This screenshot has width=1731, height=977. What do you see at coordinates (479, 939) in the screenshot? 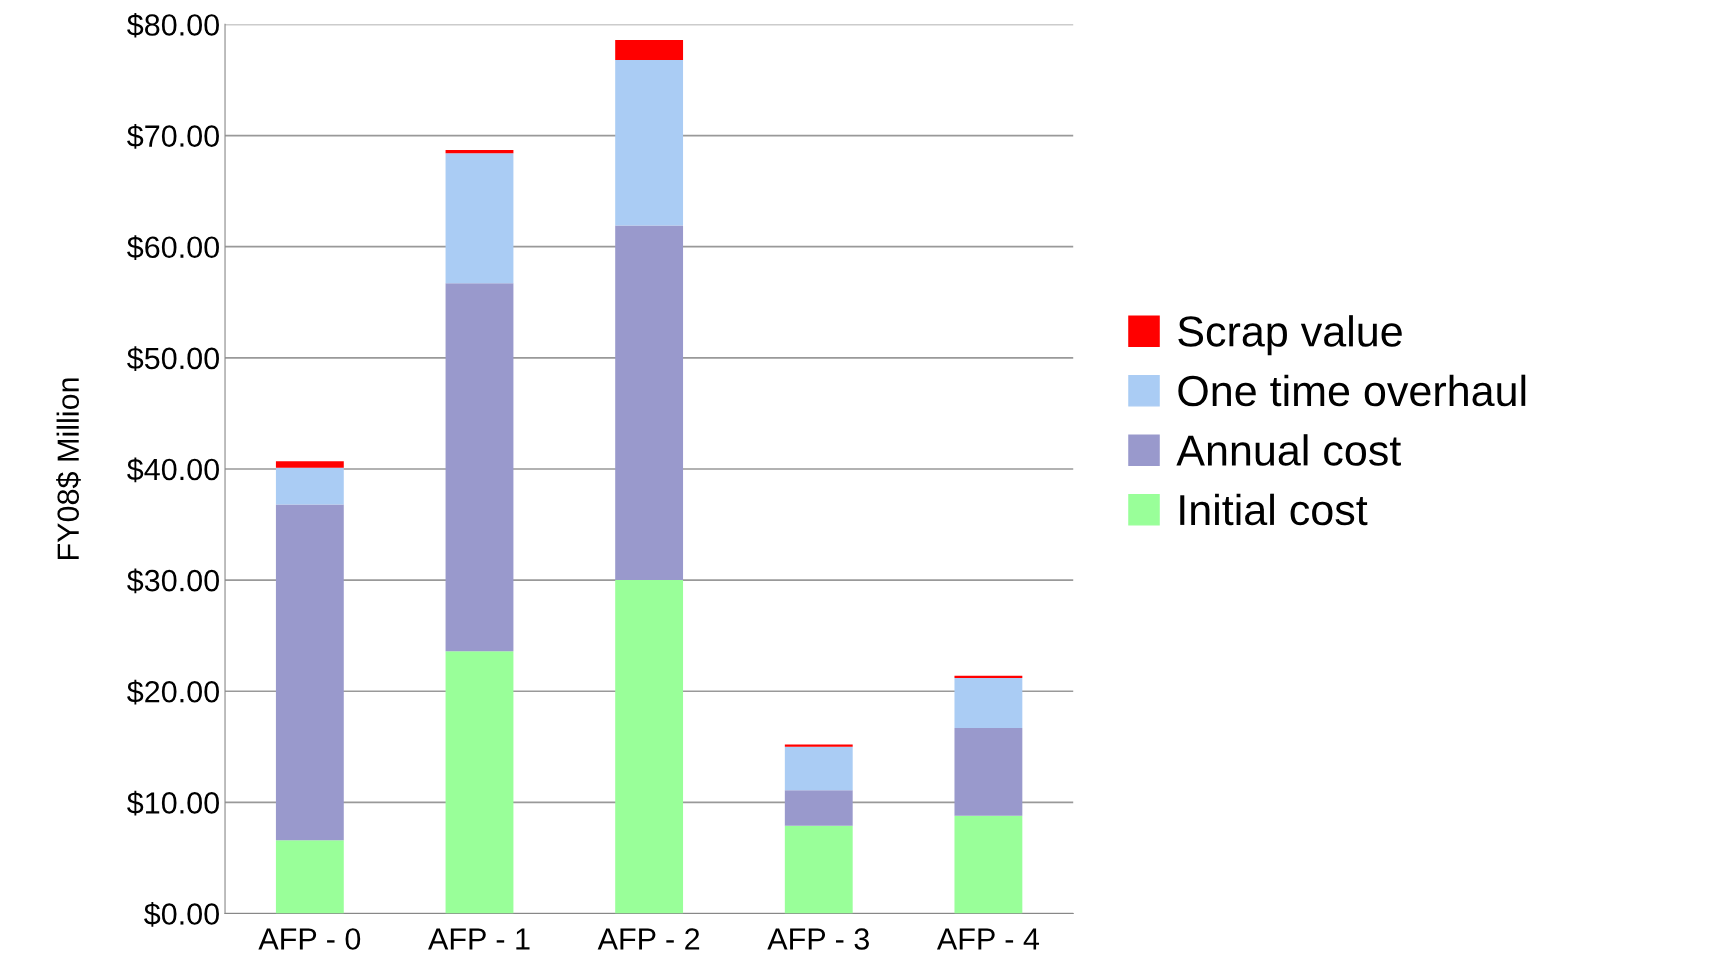
I see `x-tick-label: AFP - 1` at bounding box center [479, 939].